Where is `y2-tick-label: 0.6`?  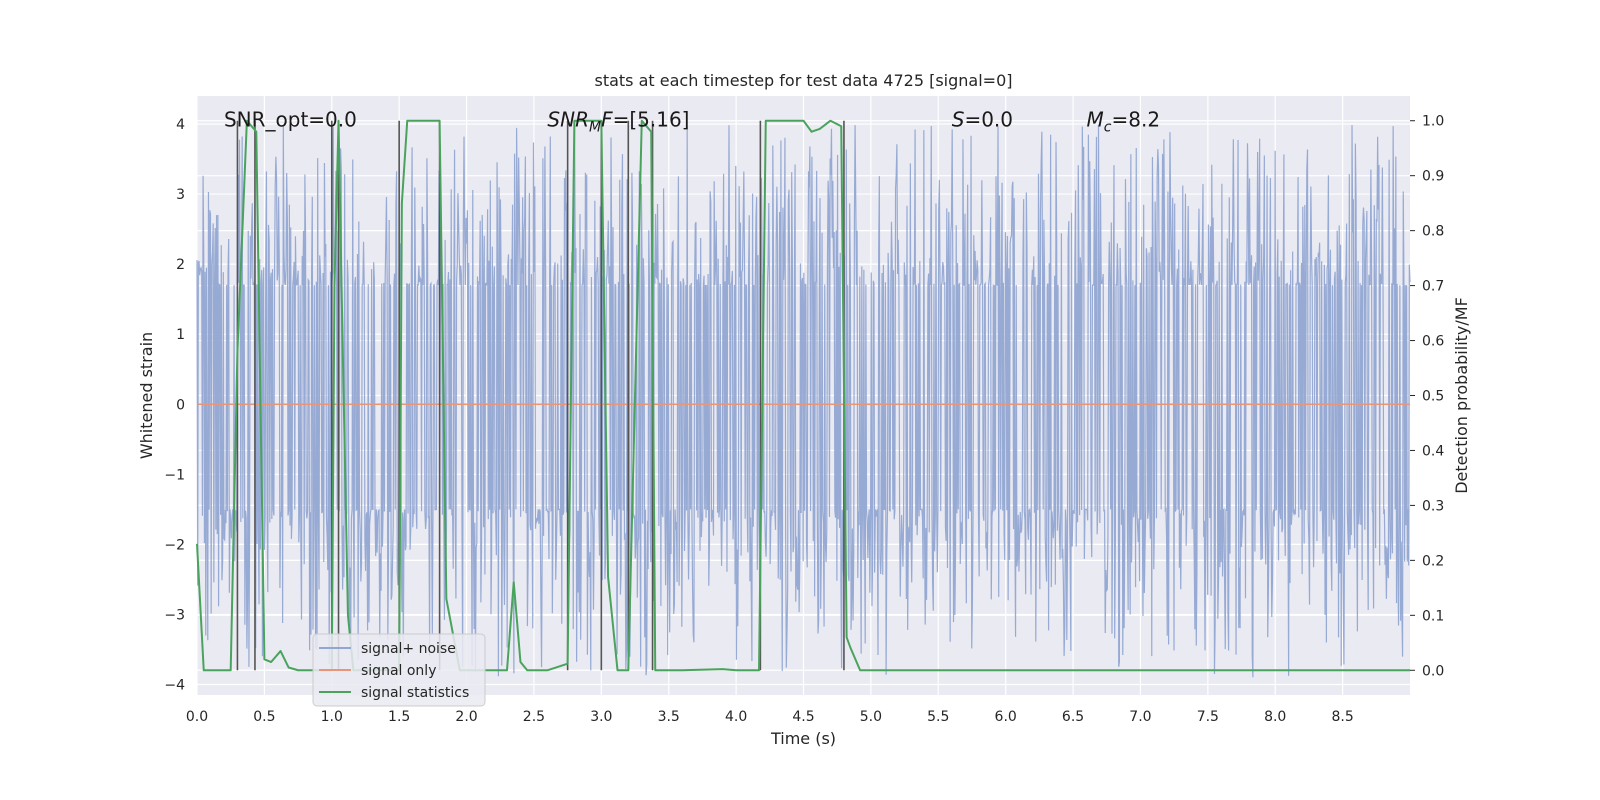
y2-tick-label: 0.6 is located at coordinates (1433, 342).